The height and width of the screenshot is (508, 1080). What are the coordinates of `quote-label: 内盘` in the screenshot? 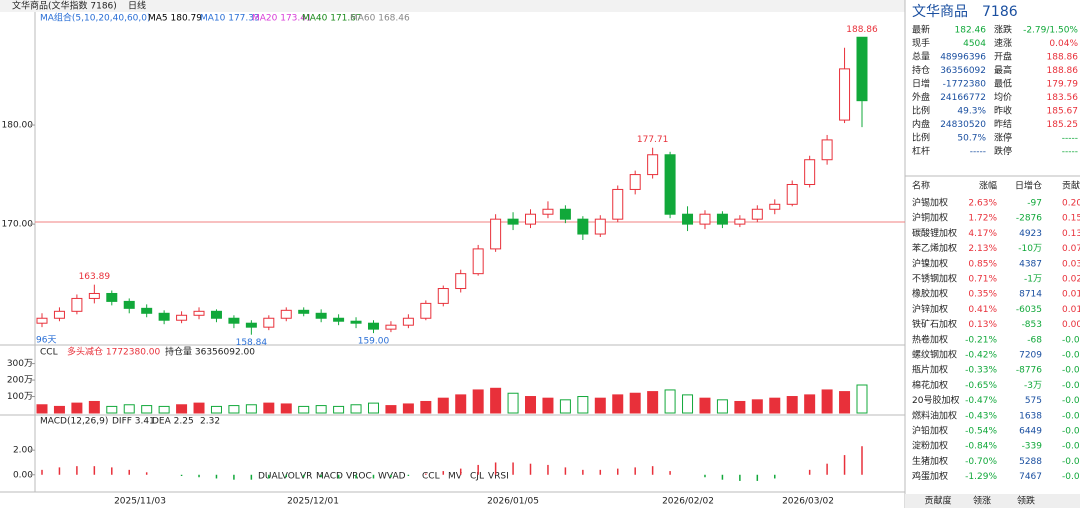 It's located at (921, 124).